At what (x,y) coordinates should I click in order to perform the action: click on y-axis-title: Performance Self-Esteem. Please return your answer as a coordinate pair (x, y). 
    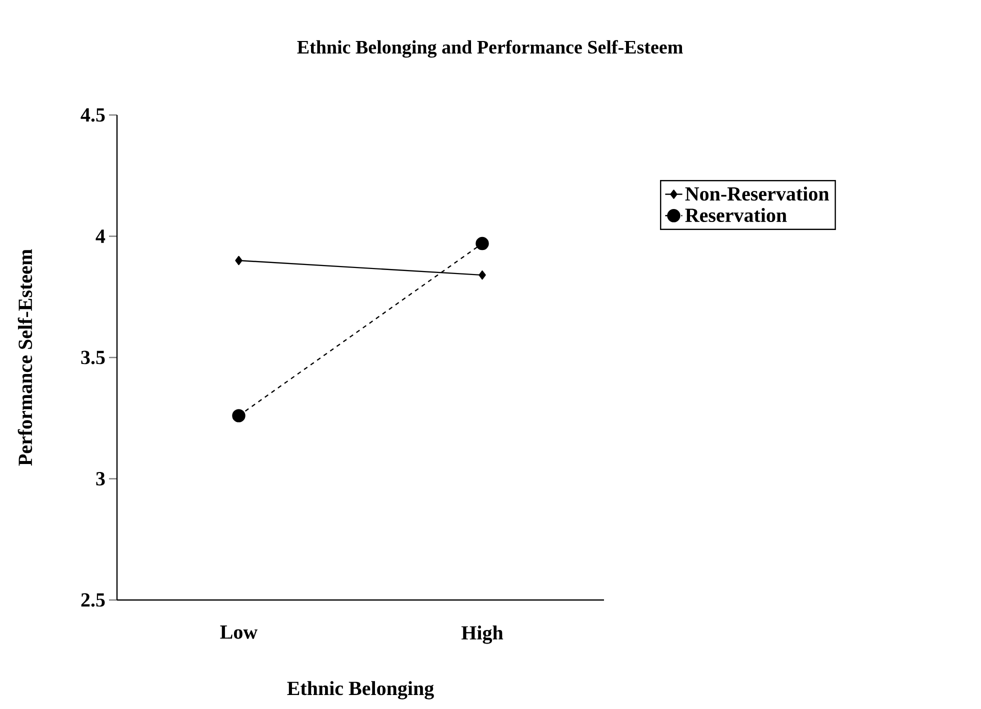
    Looking at the image, I should click on (25, 357).